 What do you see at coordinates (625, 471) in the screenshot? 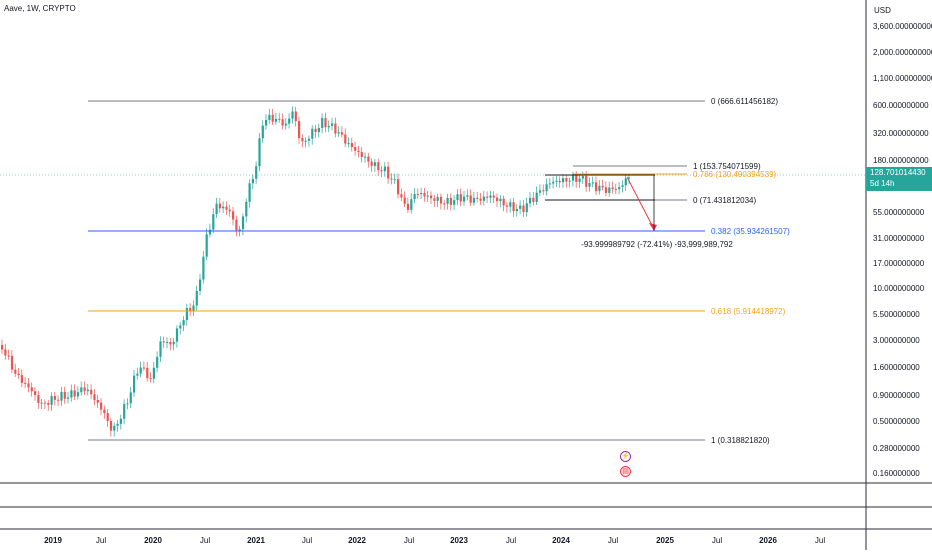
I see `us-flag-icon: ▤` at bounding box center [625, 471].